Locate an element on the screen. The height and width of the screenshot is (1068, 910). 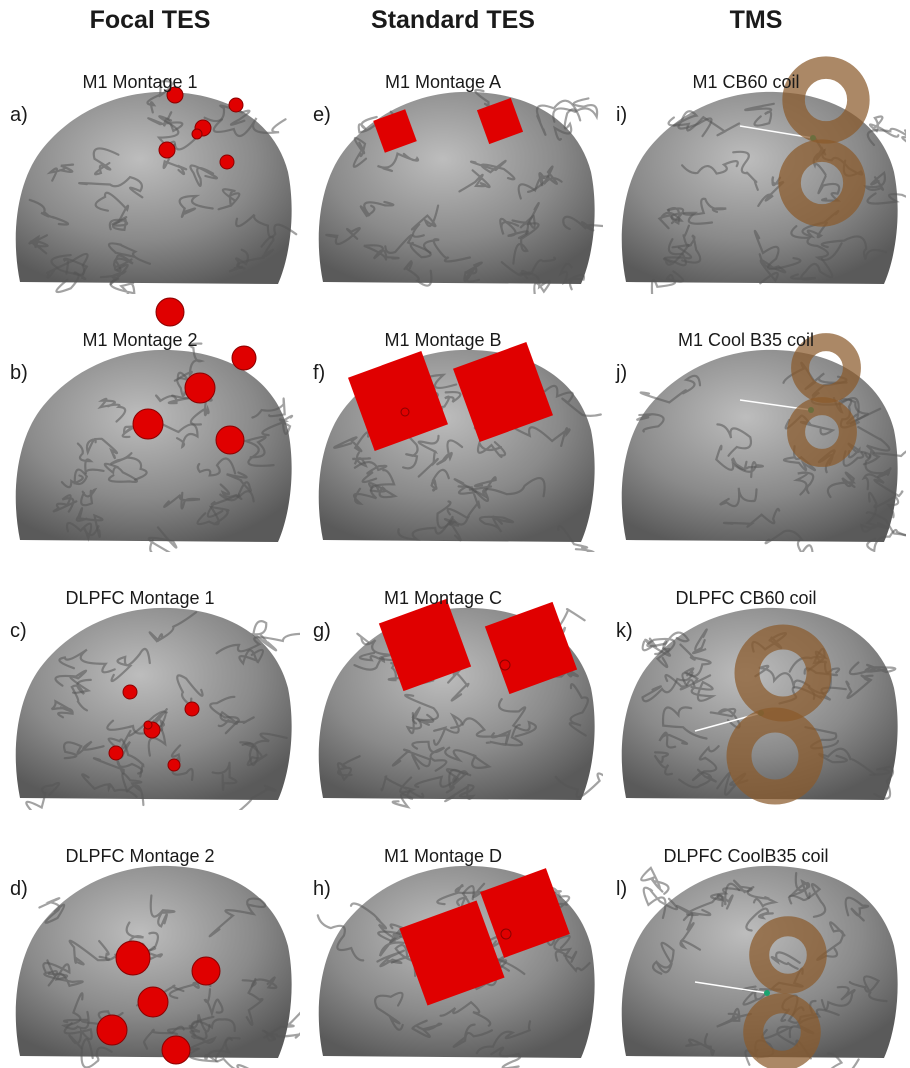
panel-a: M1 Montage 1 a) is located at coordinates (150, 163).